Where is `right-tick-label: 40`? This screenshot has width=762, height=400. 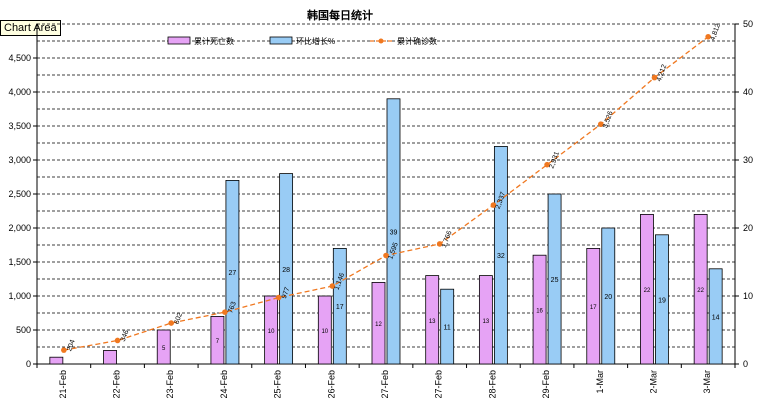 right-tick-label: 40 is located at coordinates (748, 92).